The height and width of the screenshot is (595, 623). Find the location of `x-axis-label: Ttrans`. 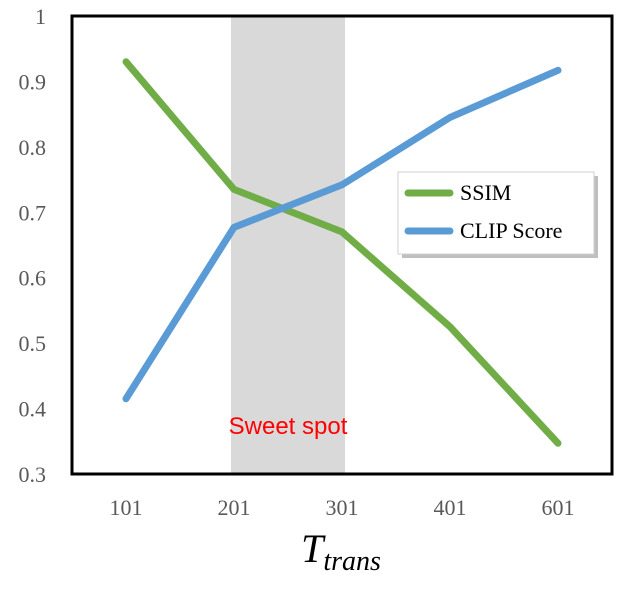

x-axis-label: Ttrans is located at coordinates (341, 551).